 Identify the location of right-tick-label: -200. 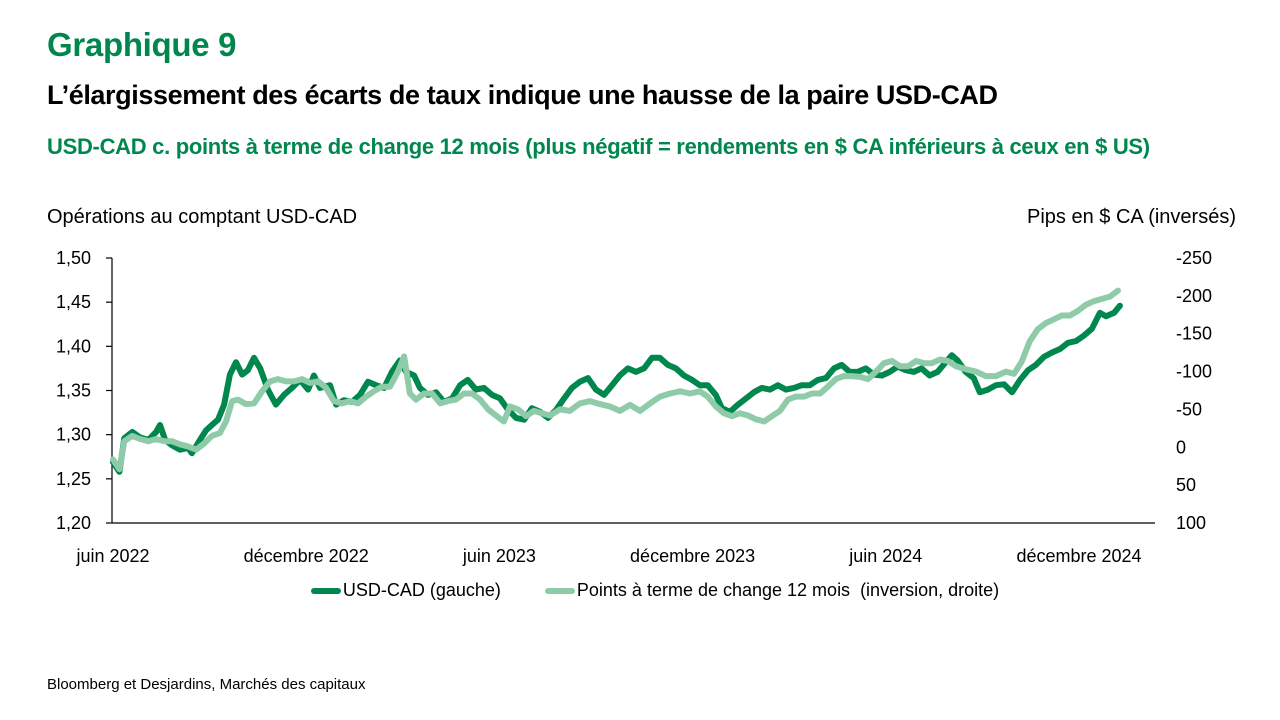
(1194, 296).